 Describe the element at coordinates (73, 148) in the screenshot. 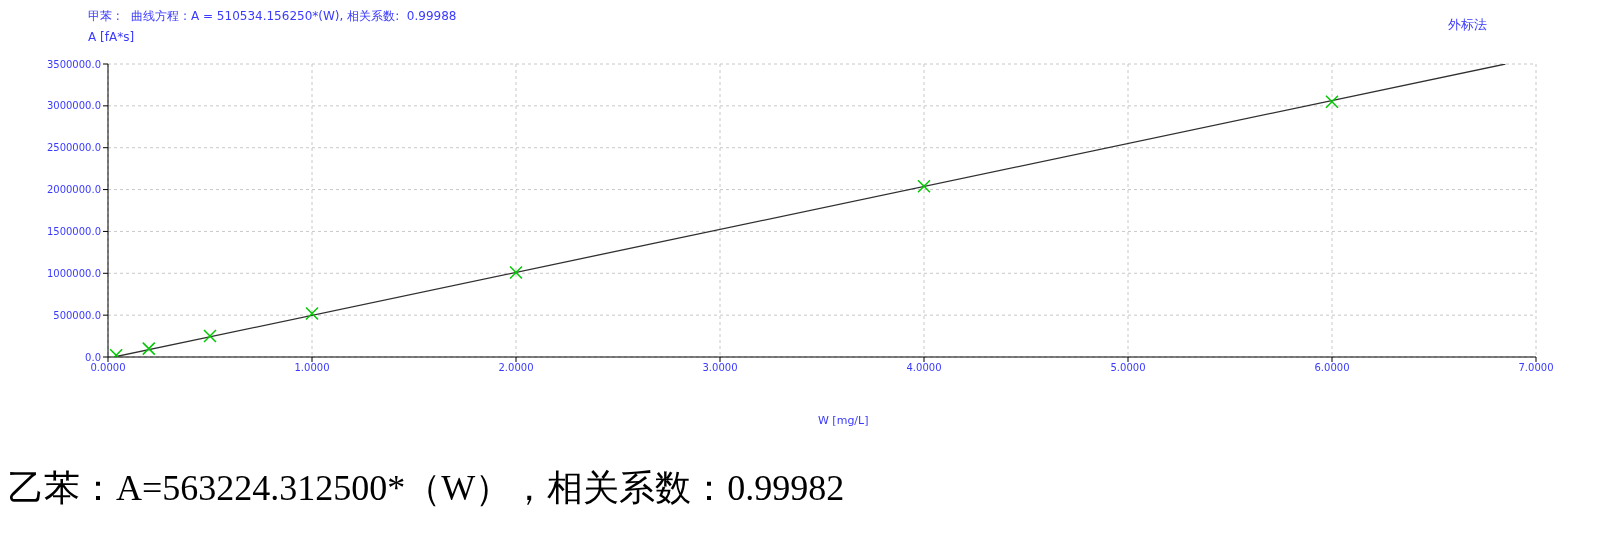

I see `y-tick-label: 2500000.0` at that location.